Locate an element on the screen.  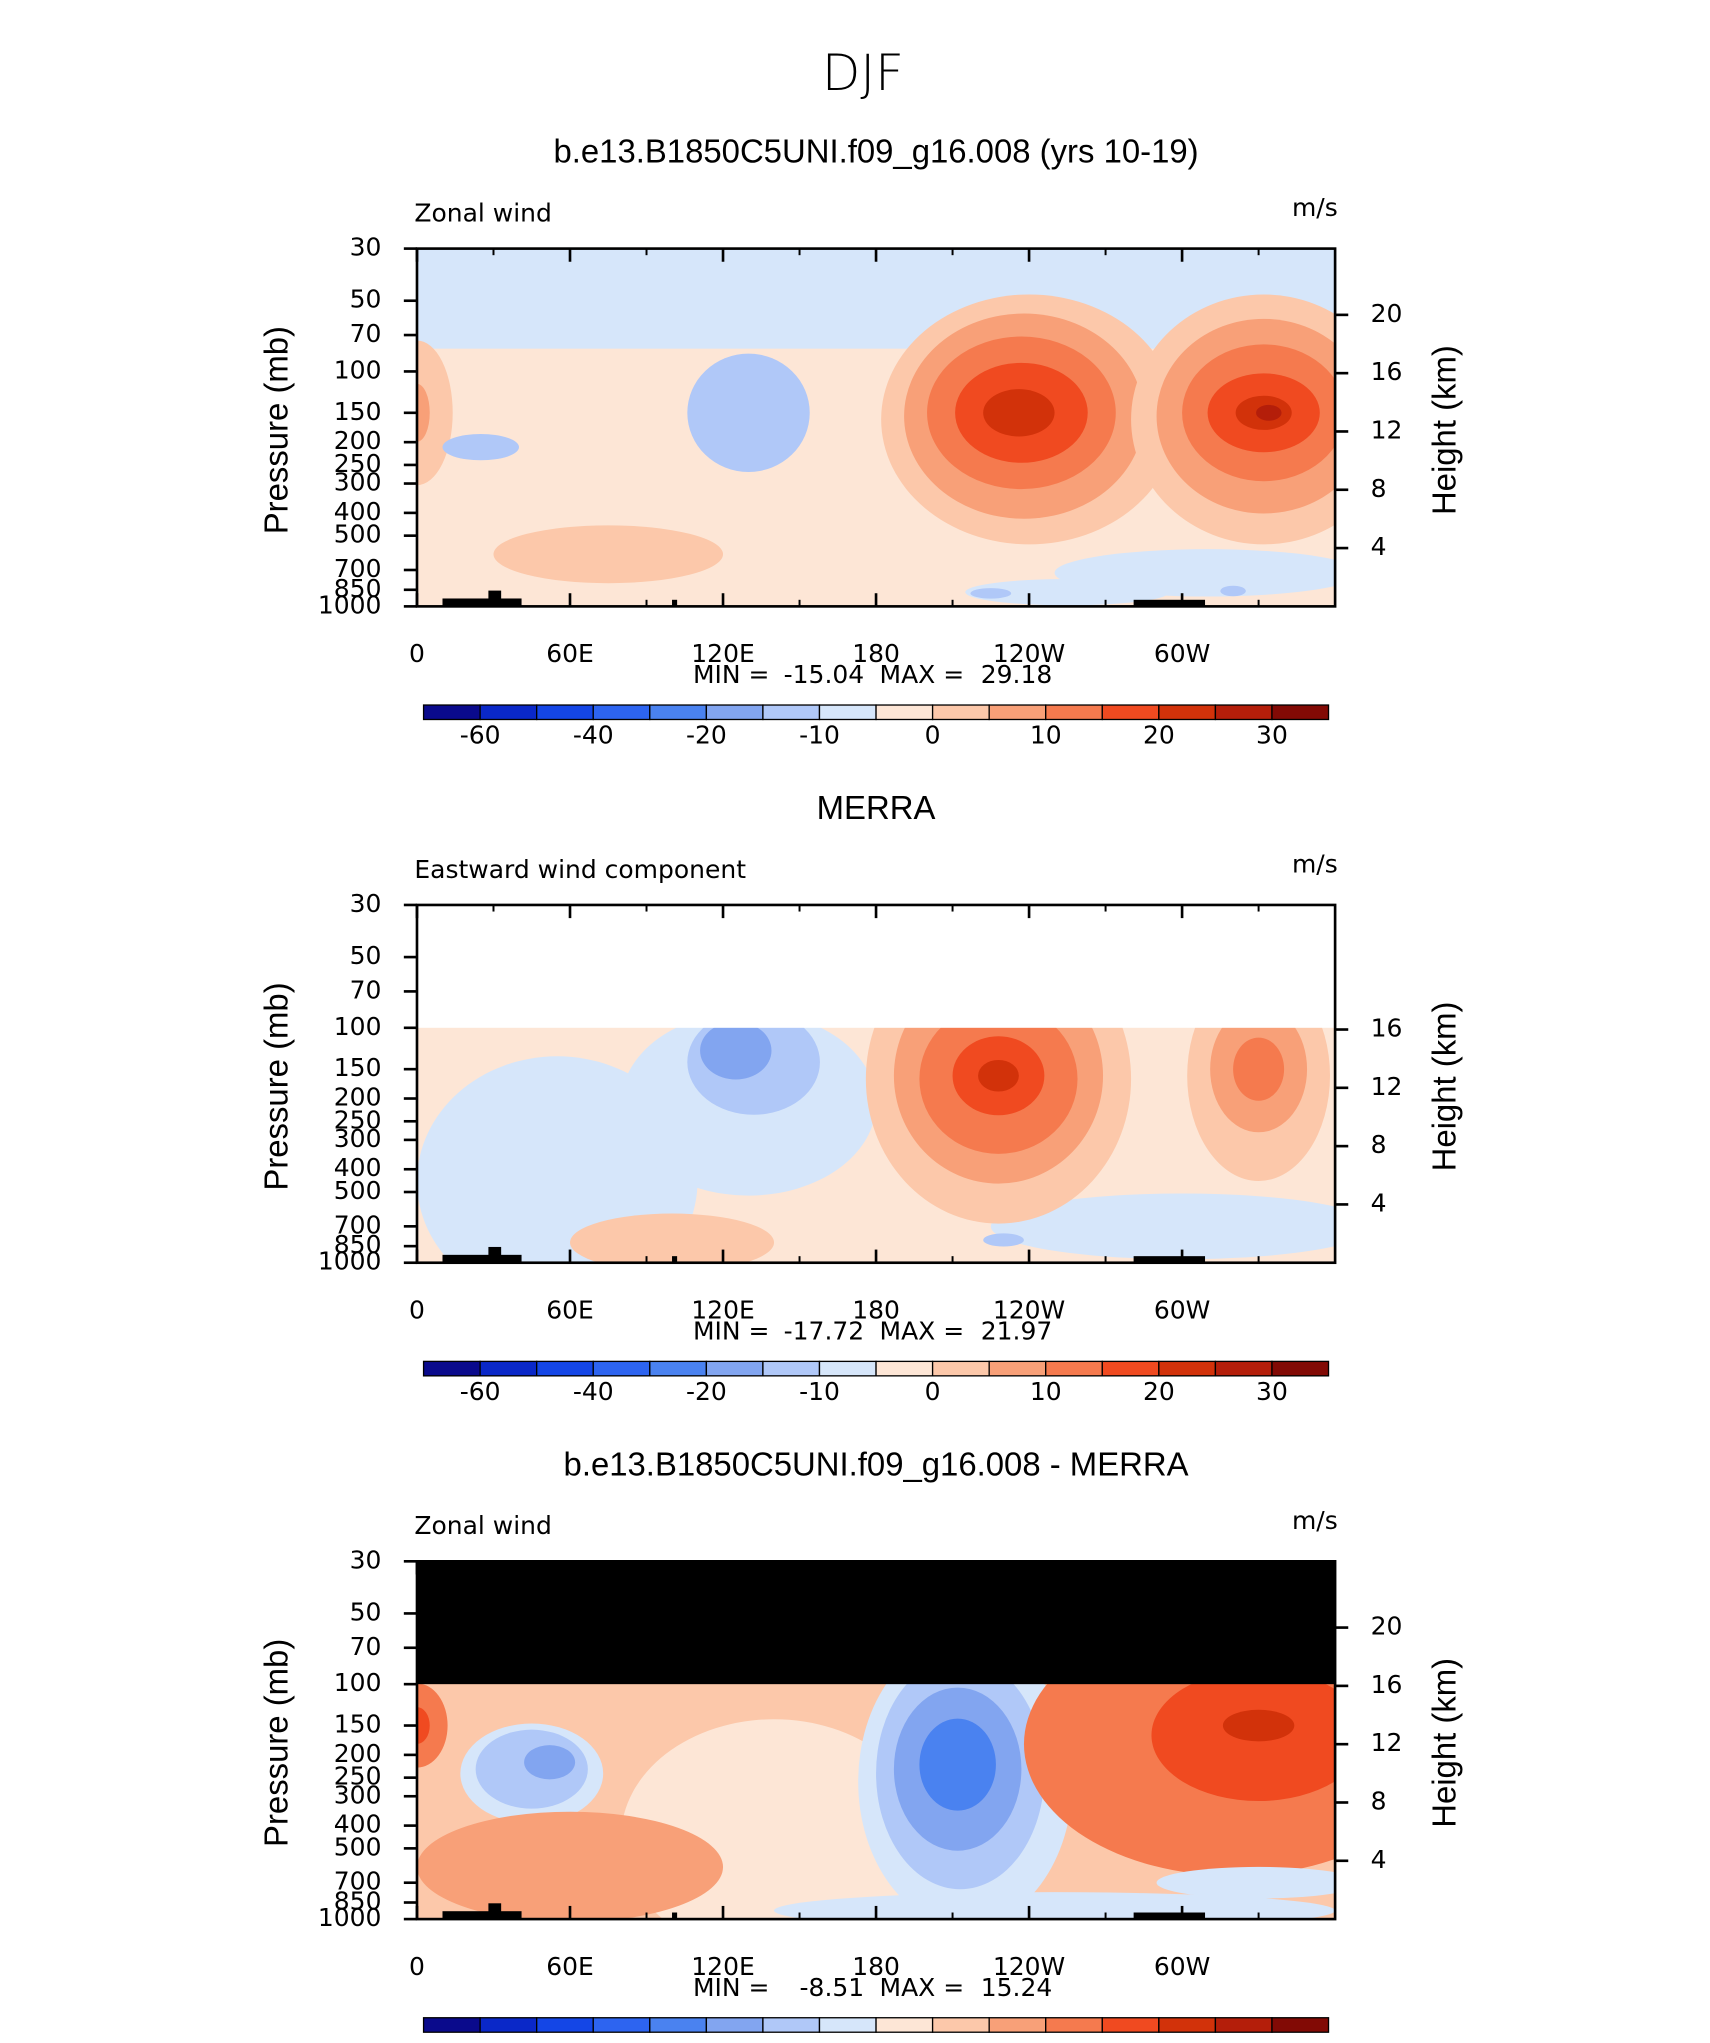
y-tick-label: 250 is located at coordinates (358, 463).